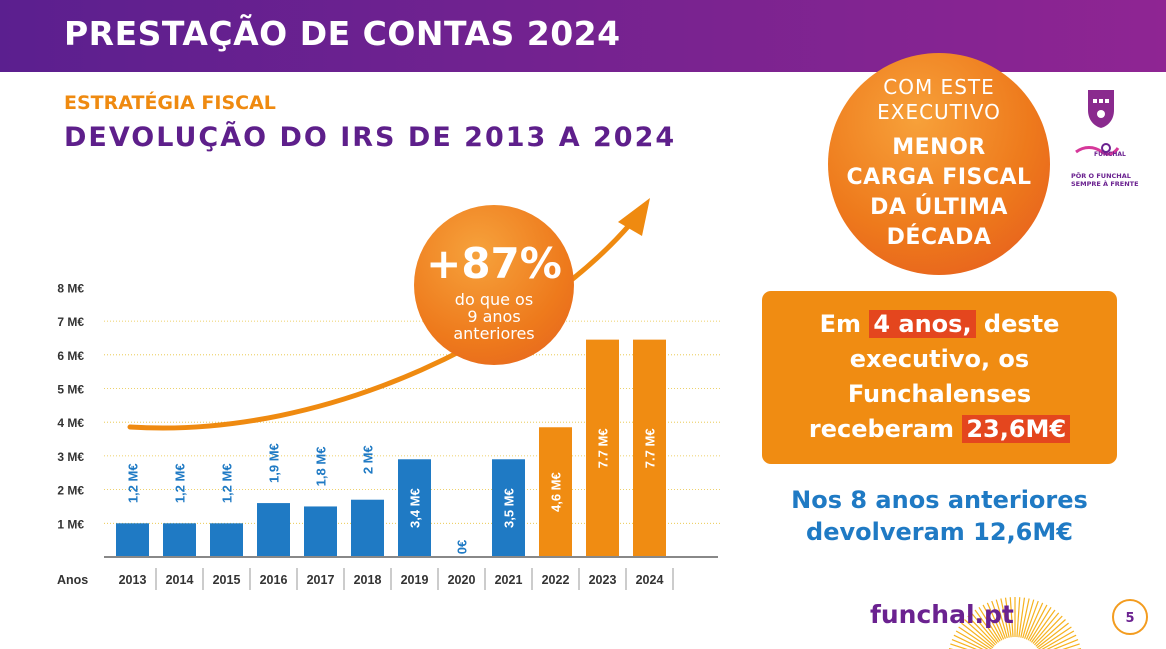 The image size is (1166, 649). I want to click on bar-data-label: 7.7 M€, so click(603, 448).